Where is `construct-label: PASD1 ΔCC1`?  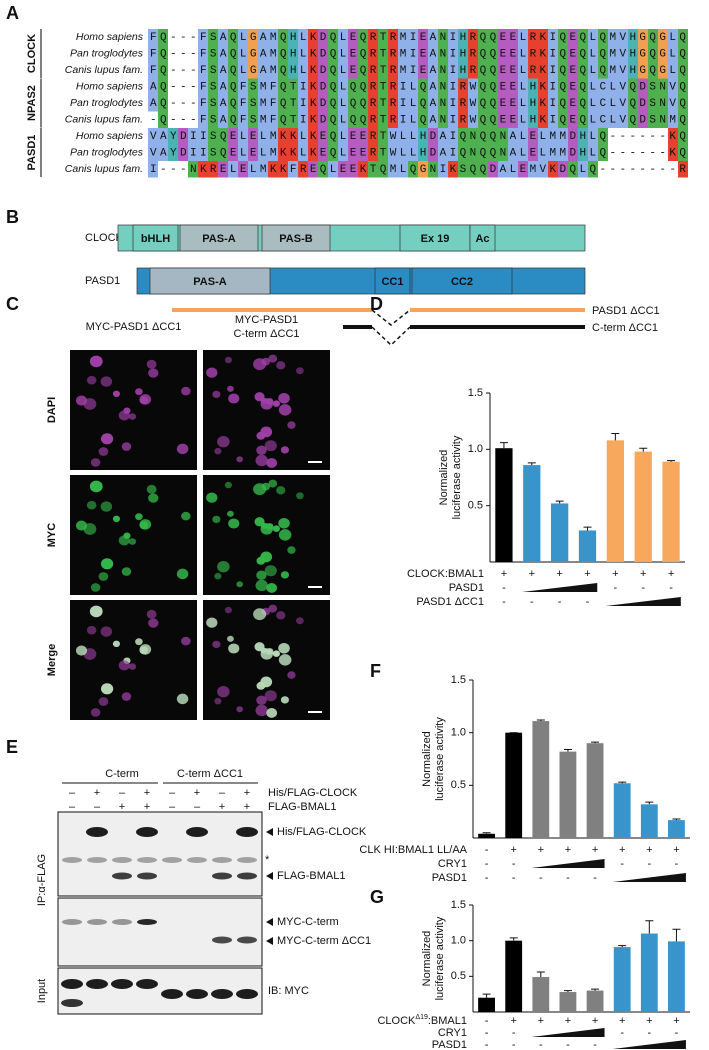
construct-label: PASD1 ΔCC1 is located at coordinates (626, 311).